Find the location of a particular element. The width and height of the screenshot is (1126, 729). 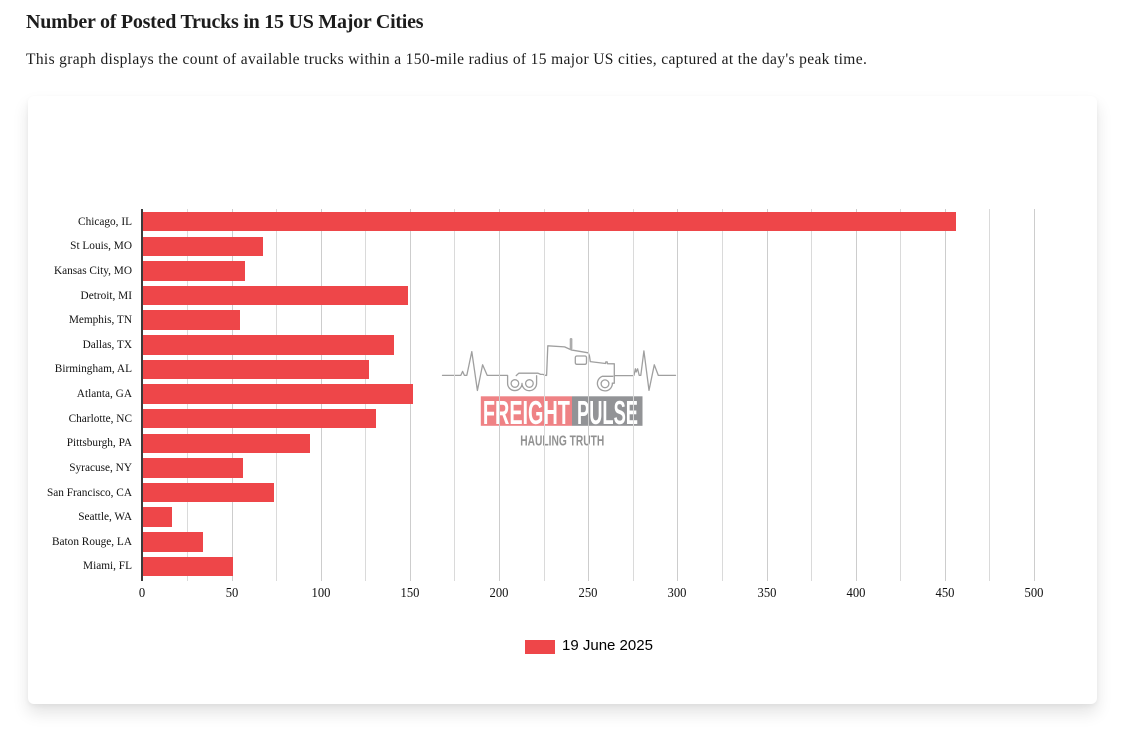

svg-text: HAULING TRUTH is located at coordinates (562, 441).